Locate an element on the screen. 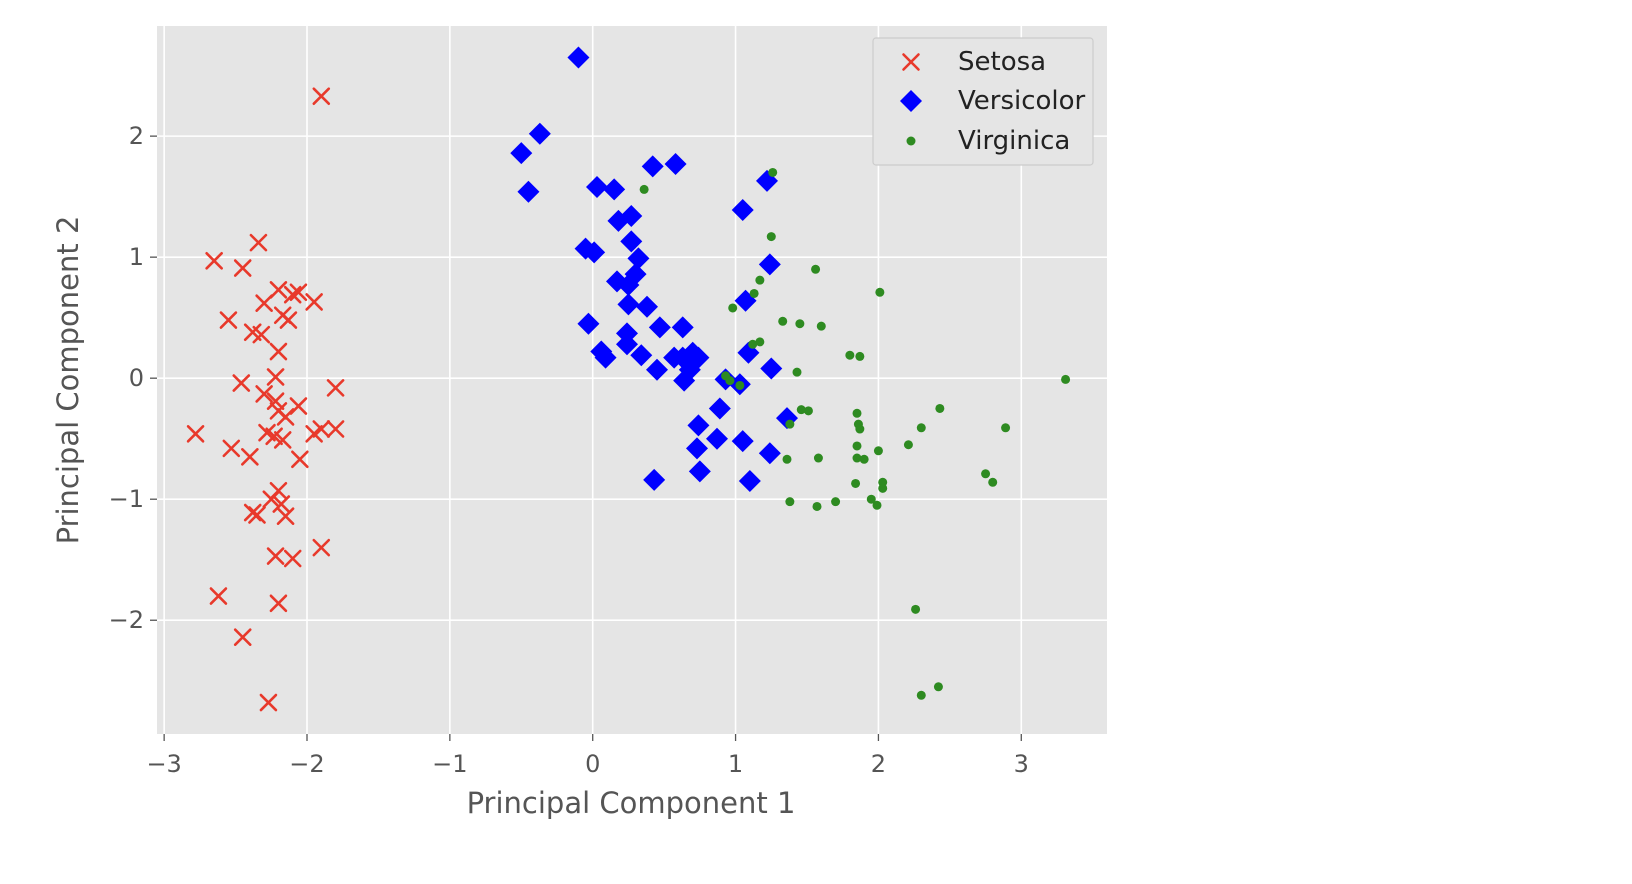 This screenshot has width=1632, height=884. y-tick-label: −1 is located at coordinates (126, 499).